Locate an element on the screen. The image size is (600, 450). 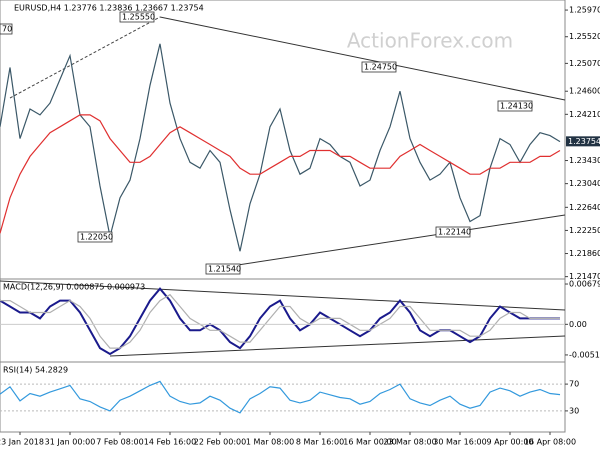
x-tick-label: 23 Mar 08:00 is located at coordinates (409, 442).